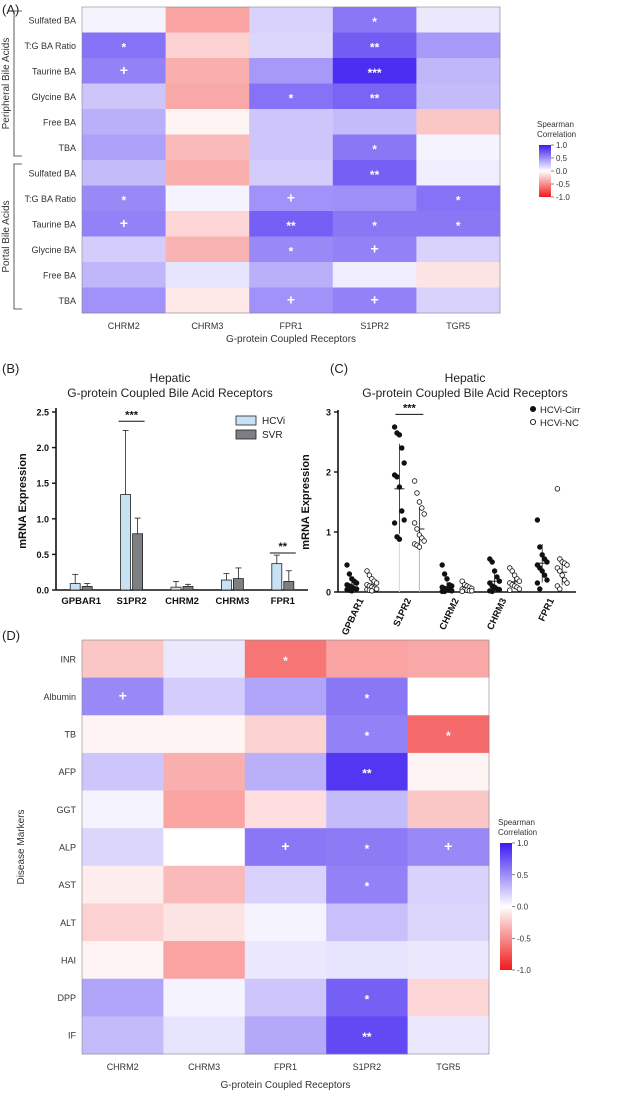  Describe the element at coordinates (291, 71) in the screenshot. I see `heatmap-cell-taurine-ba-fpr1` at that location.